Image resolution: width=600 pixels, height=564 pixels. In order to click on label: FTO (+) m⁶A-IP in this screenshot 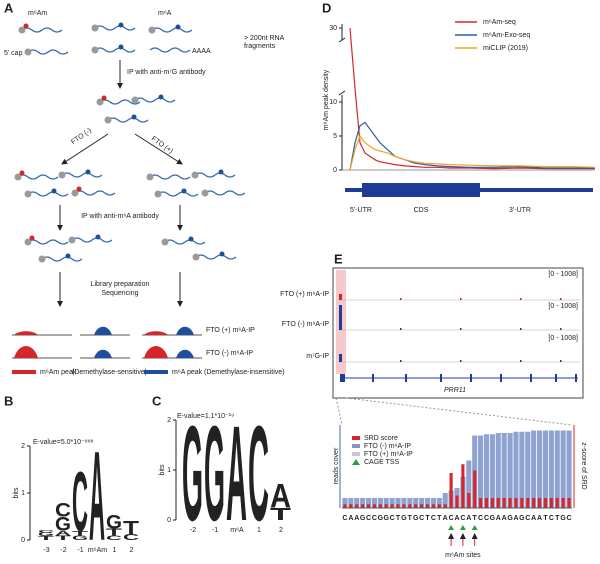, I will do `click(230, 330)`.